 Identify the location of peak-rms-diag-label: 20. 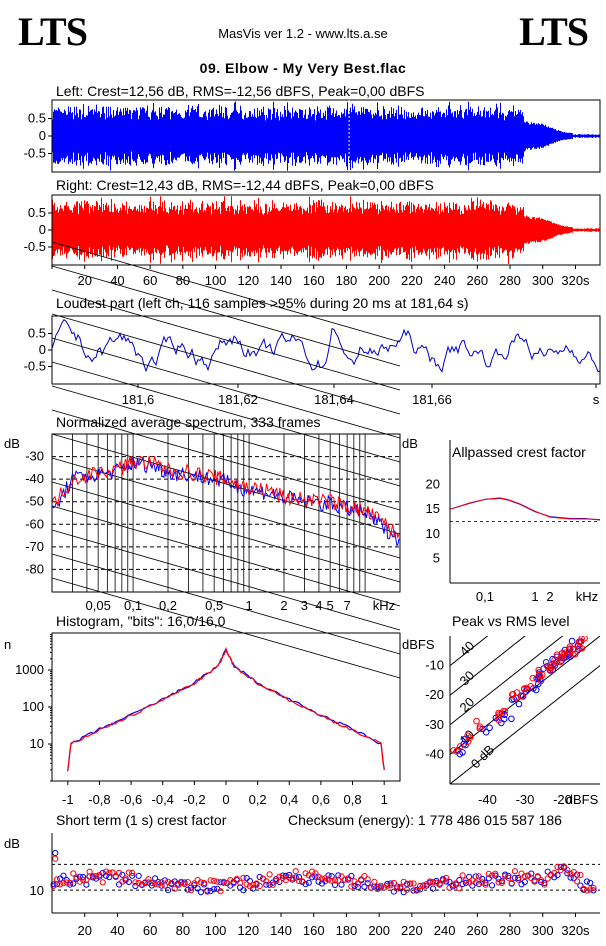
(467, 704).